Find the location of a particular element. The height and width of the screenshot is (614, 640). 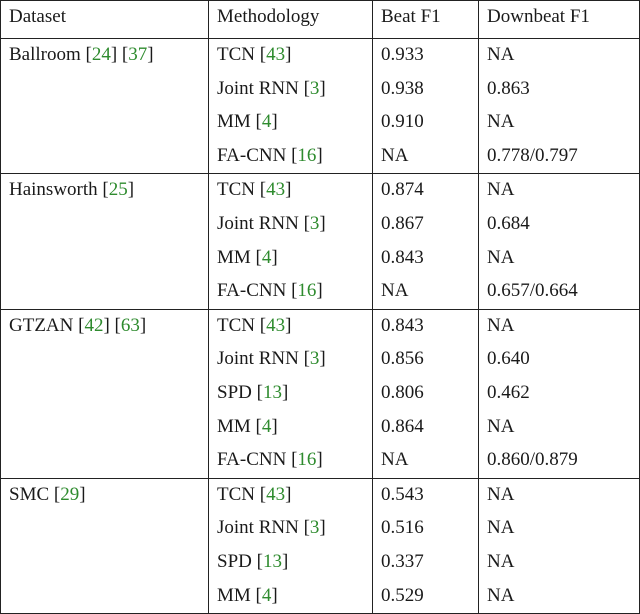

dataset-cell: SMC [29] is located at coordinates (104, 545).